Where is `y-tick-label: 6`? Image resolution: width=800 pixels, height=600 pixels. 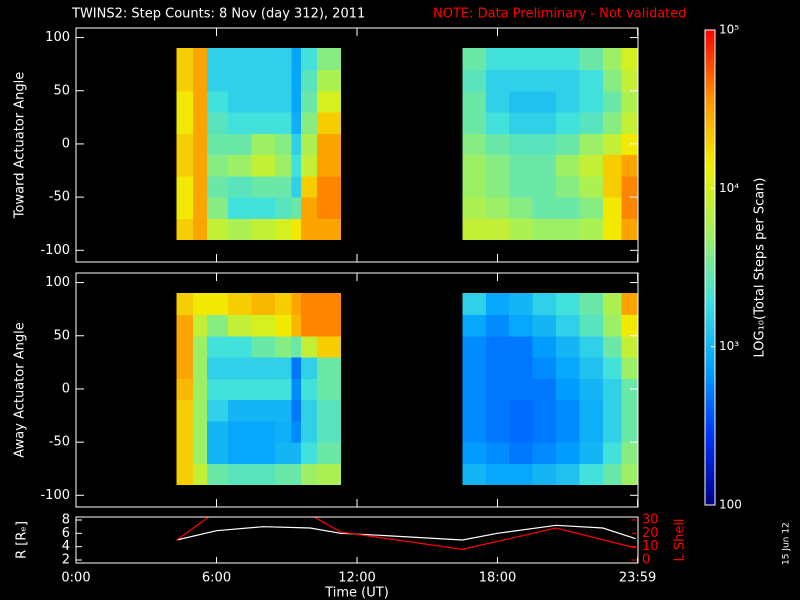 y-tick-label: 6 is located at coordinates (66, 533).